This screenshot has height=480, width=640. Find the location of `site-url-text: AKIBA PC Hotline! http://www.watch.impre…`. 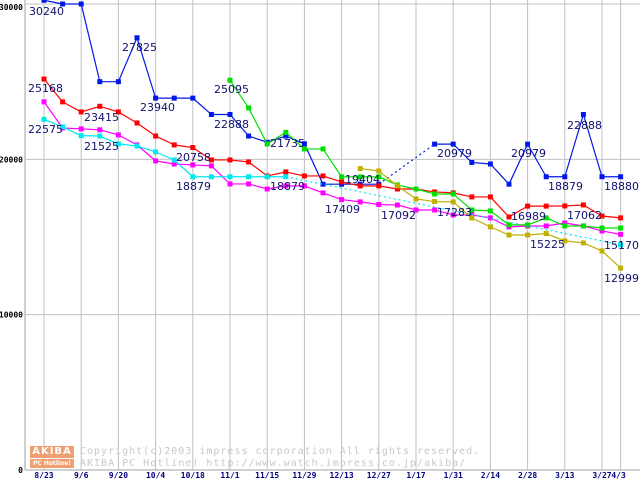

site-url-text: AKIBA PC Hotline! http://www.watch.impre… is located at coordinates (273, 463).